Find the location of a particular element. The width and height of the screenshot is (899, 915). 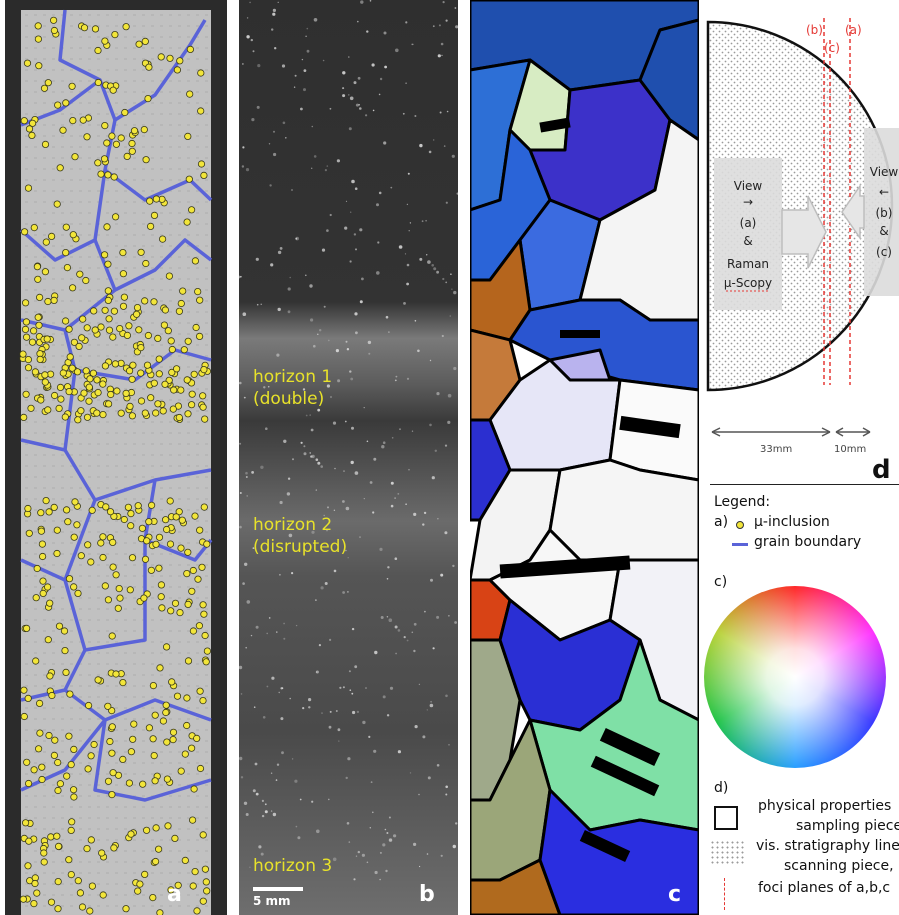

view-left-line: (a) is located at coordinates (748, 223).